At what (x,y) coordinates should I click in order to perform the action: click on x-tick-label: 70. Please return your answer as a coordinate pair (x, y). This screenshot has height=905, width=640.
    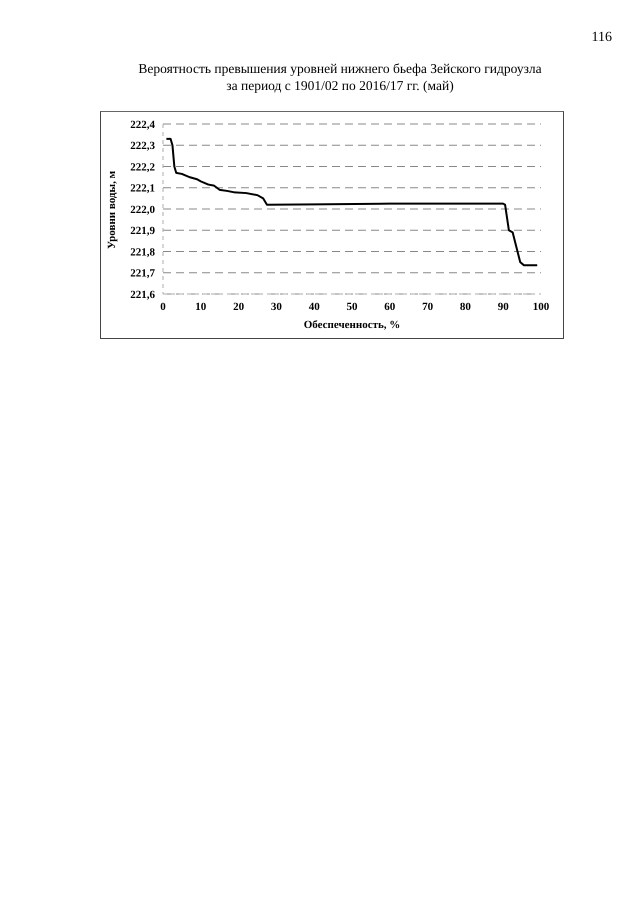
    Looking at the image, I should click on (428, 306).